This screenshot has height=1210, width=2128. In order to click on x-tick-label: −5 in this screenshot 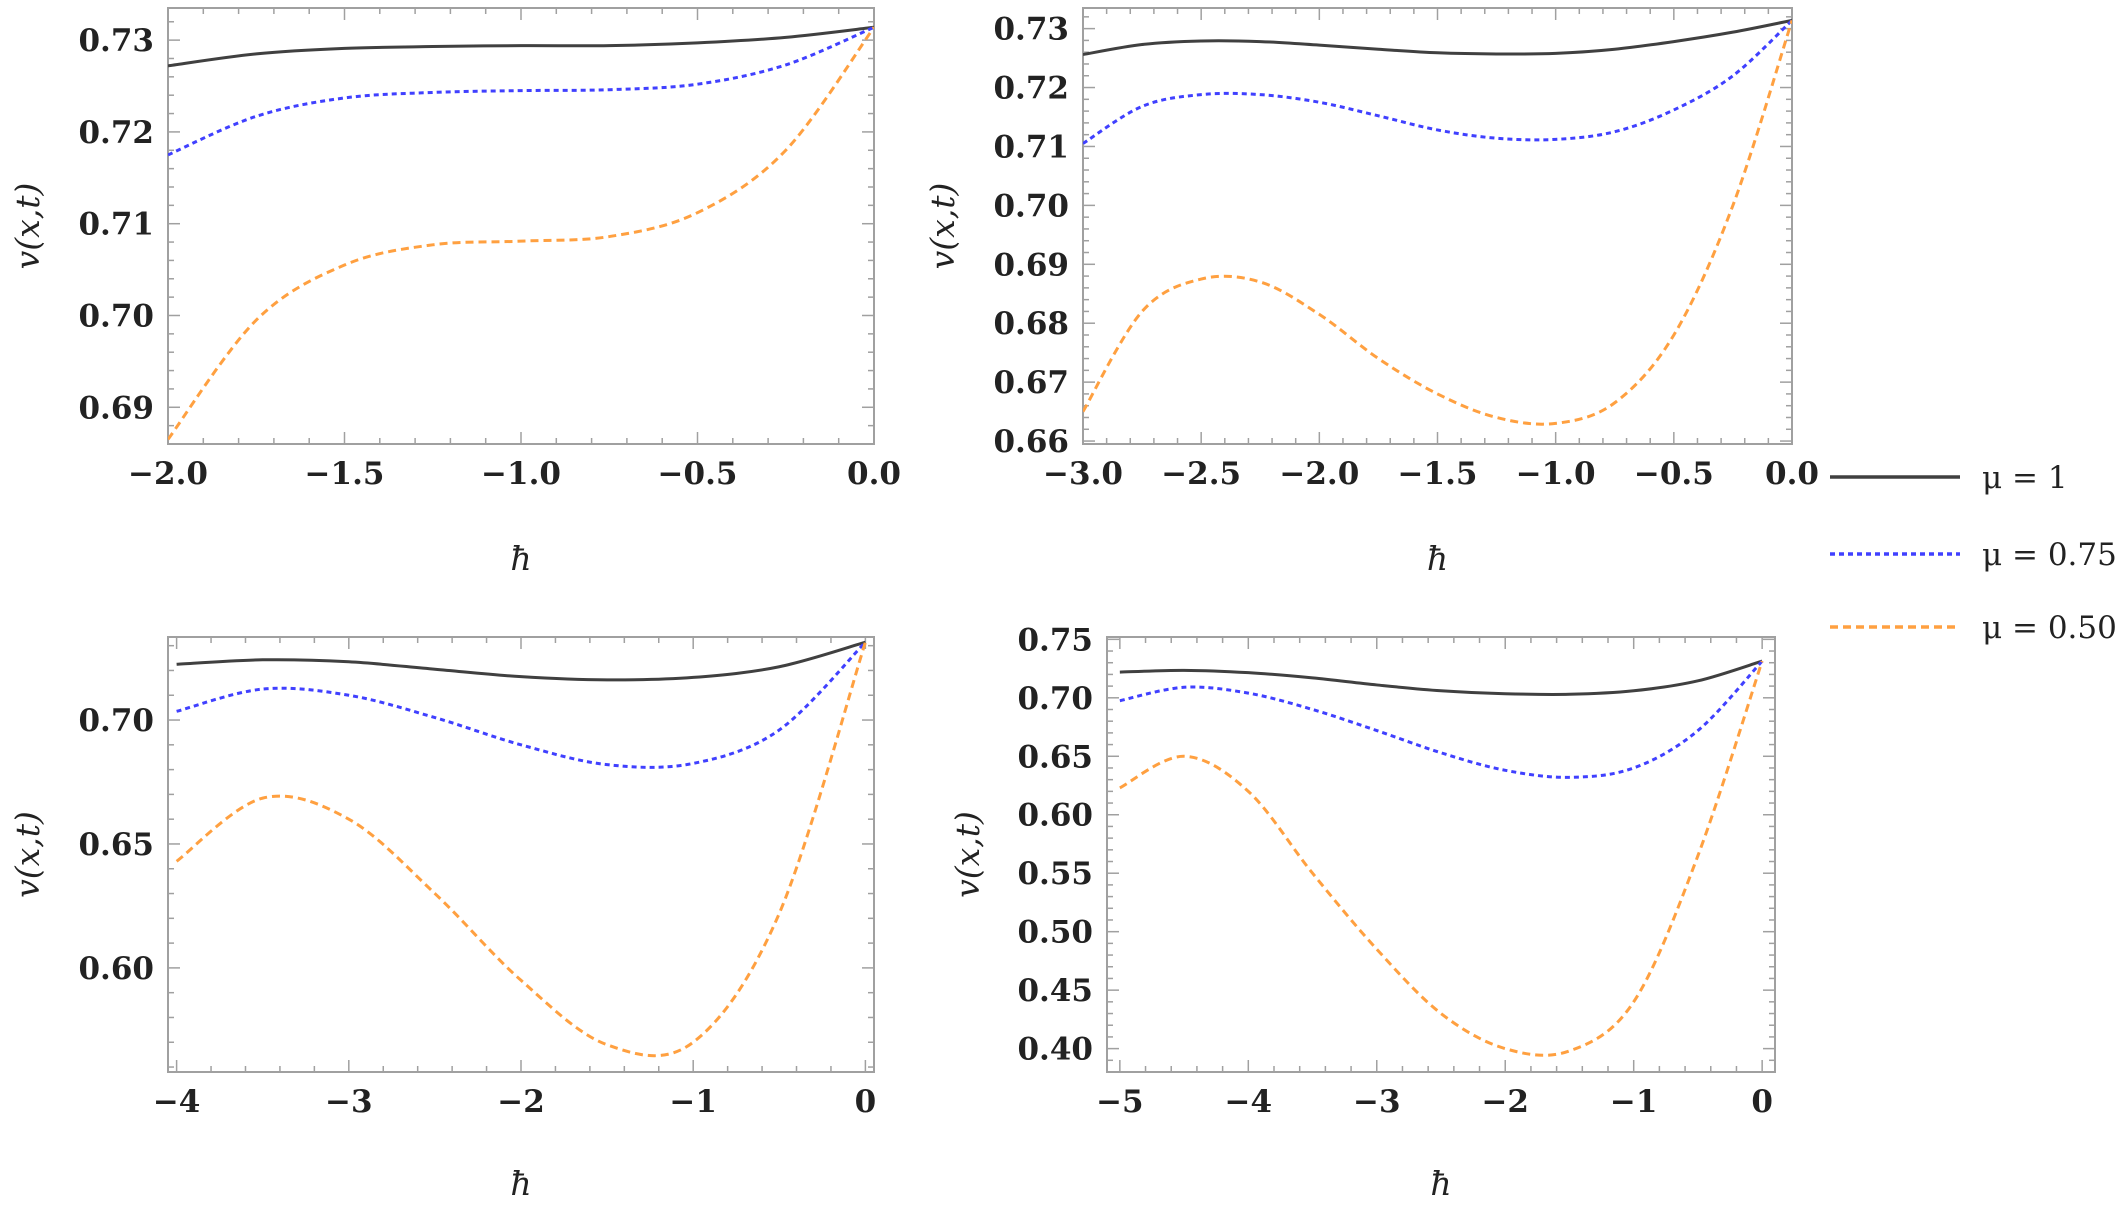, I will do `click(1120, 1102)`.